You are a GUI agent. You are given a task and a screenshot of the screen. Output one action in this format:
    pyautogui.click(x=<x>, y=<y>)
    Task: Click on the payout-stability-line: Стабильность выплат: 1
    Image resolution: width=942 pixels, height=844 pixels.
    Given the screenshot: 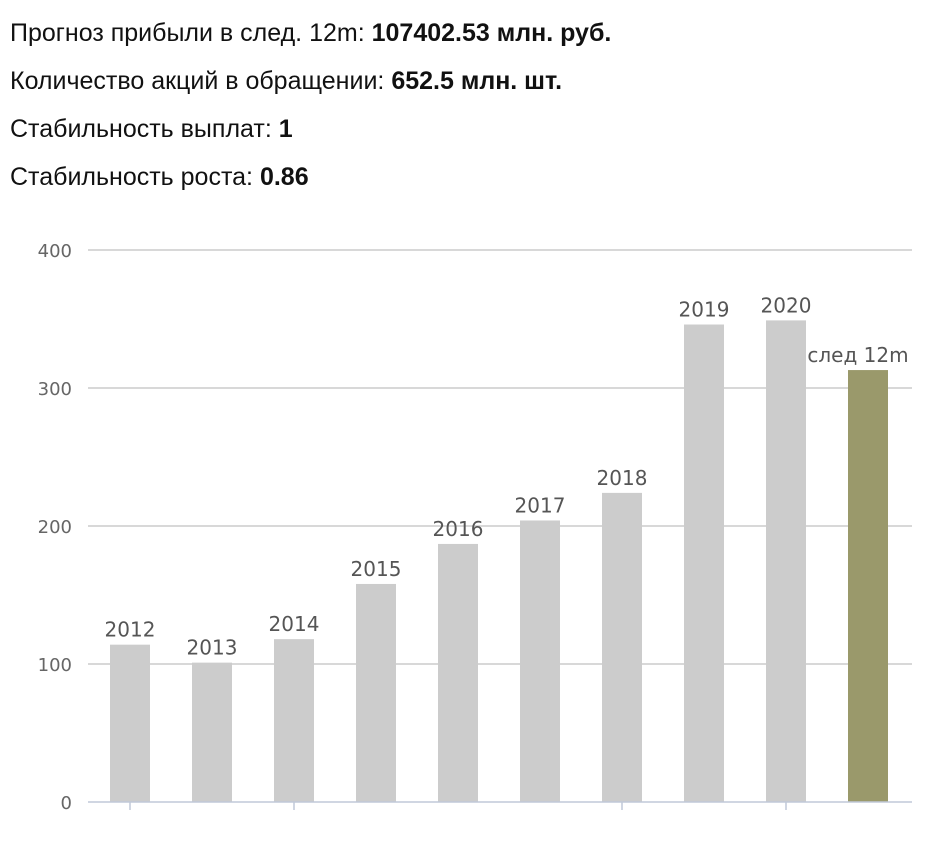 What is the action you would take?
    pyautogui.click(x=470, y=134)
    